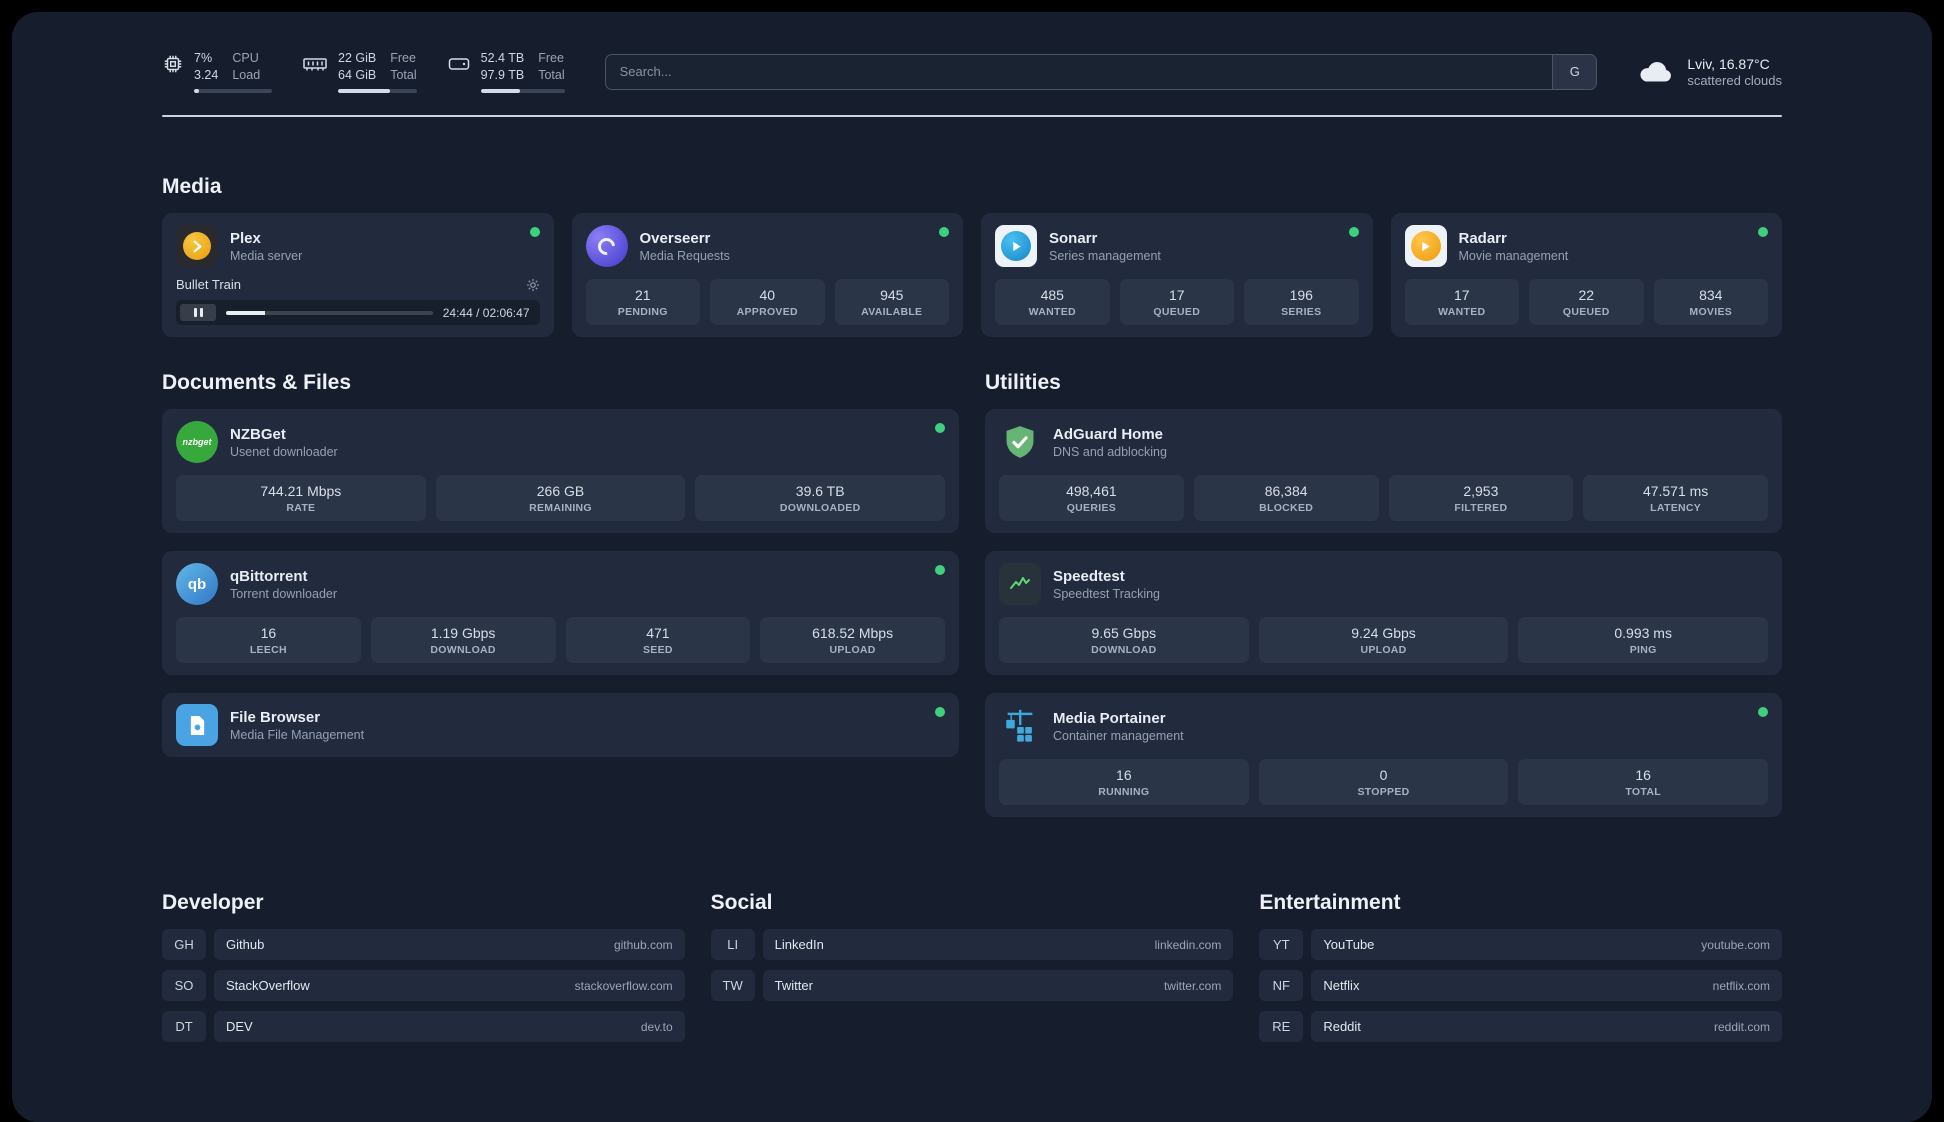 Image resolution: width=1944 pixels, height=1122 pixels. Describe the element at coordinates (684, 255) in the screenshot. I see `overseerr-subtitle: Media Requests` at that location.